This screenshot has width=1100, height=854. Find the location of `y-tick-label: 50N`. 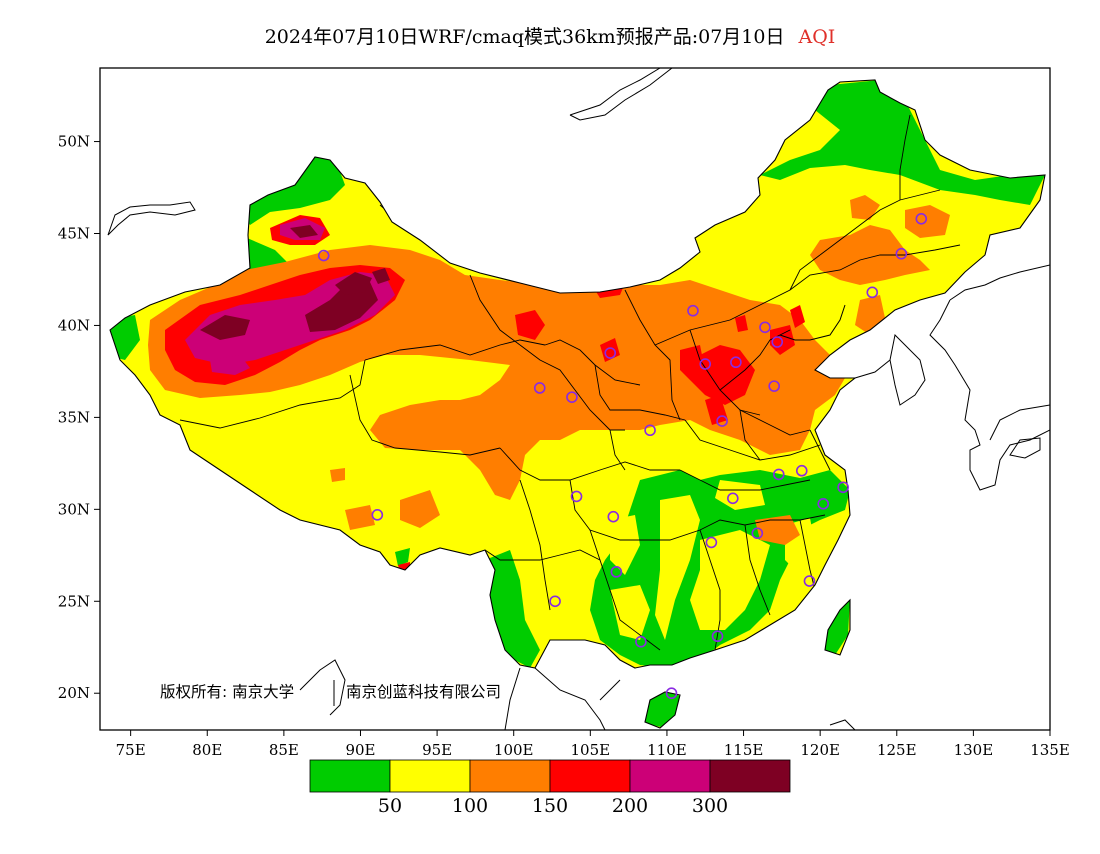

y-tick-label: 50N is located at coordinates (74, 142).